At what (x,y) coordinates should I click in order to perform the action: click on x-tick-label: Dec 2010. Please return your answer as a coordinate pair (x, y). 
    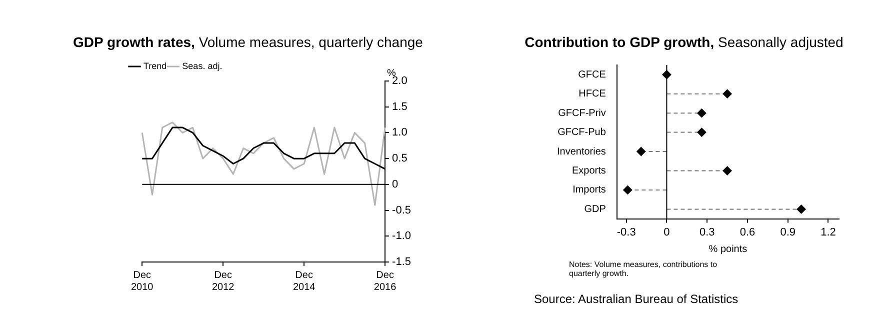
    Looking at the image, I should click on (142, 281).